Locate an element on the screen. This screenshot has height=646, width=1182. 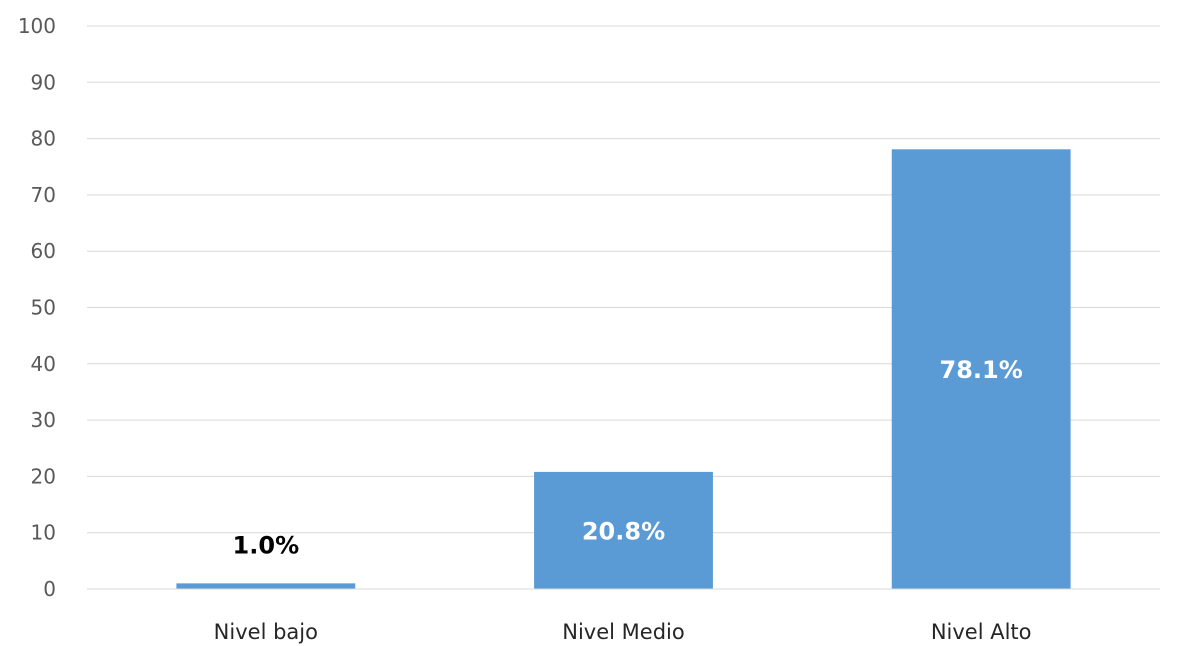
y-tick-label: 0 is located at coordinates (49, 589).